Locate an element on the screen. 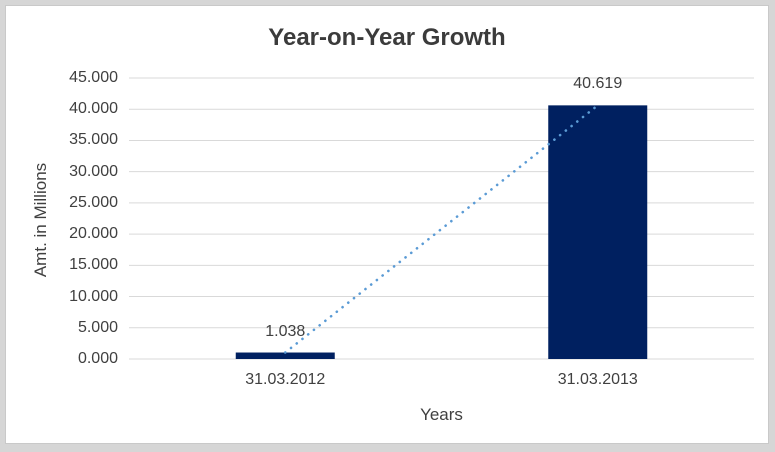  y-tick-label: 30.000 is located at coordinates (93, 171).